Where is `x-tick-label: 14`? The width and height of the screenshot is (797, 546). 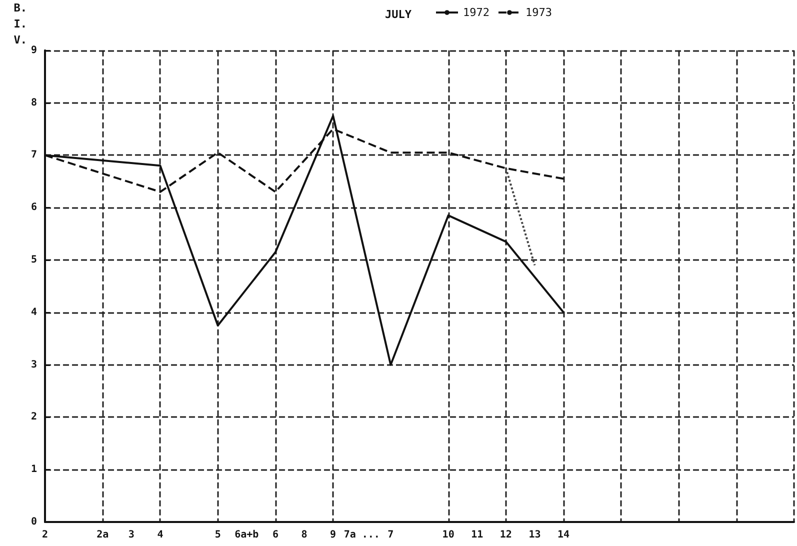
x-tick-label: 14 is located at coordinates (564, 535).